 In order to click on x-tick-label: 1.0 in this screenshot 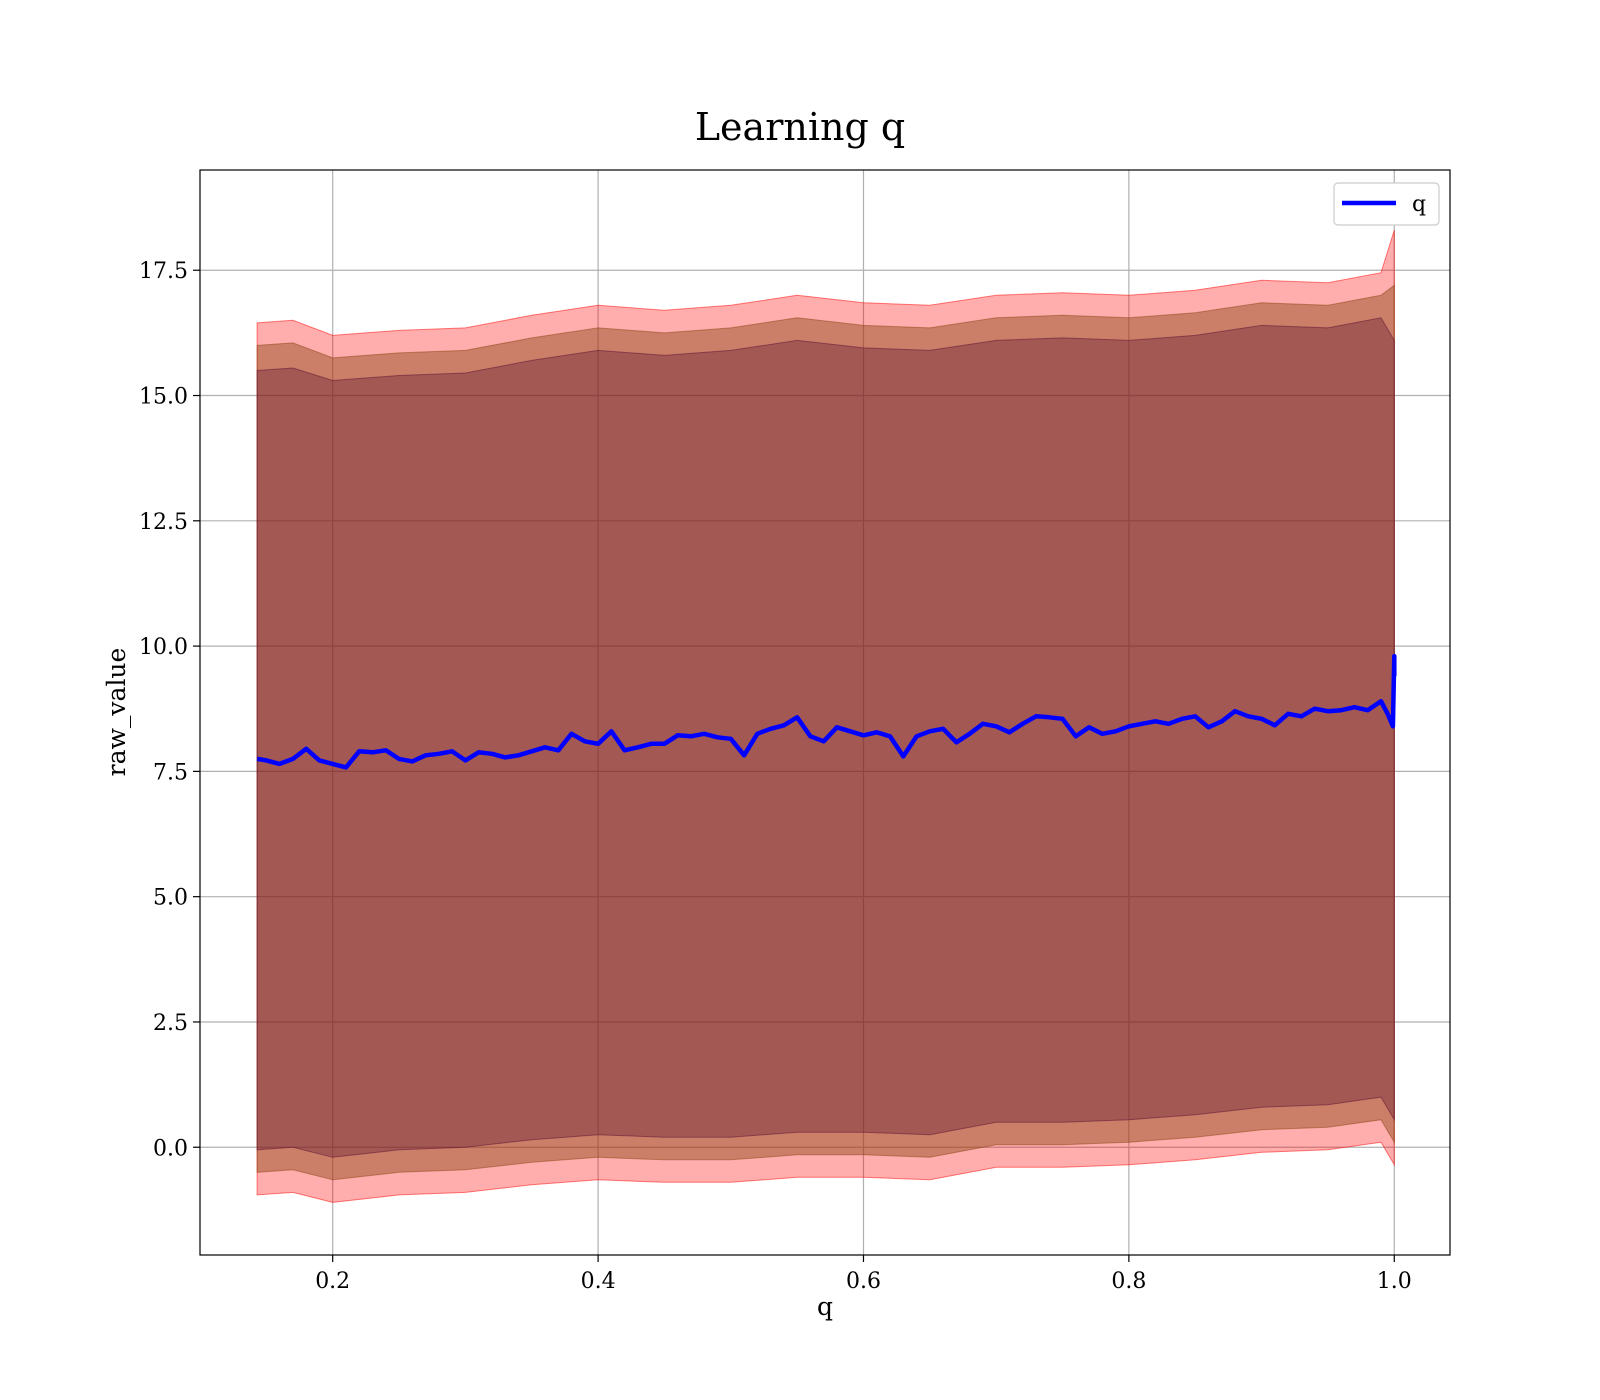, I will do `click(1394, 1281)`.